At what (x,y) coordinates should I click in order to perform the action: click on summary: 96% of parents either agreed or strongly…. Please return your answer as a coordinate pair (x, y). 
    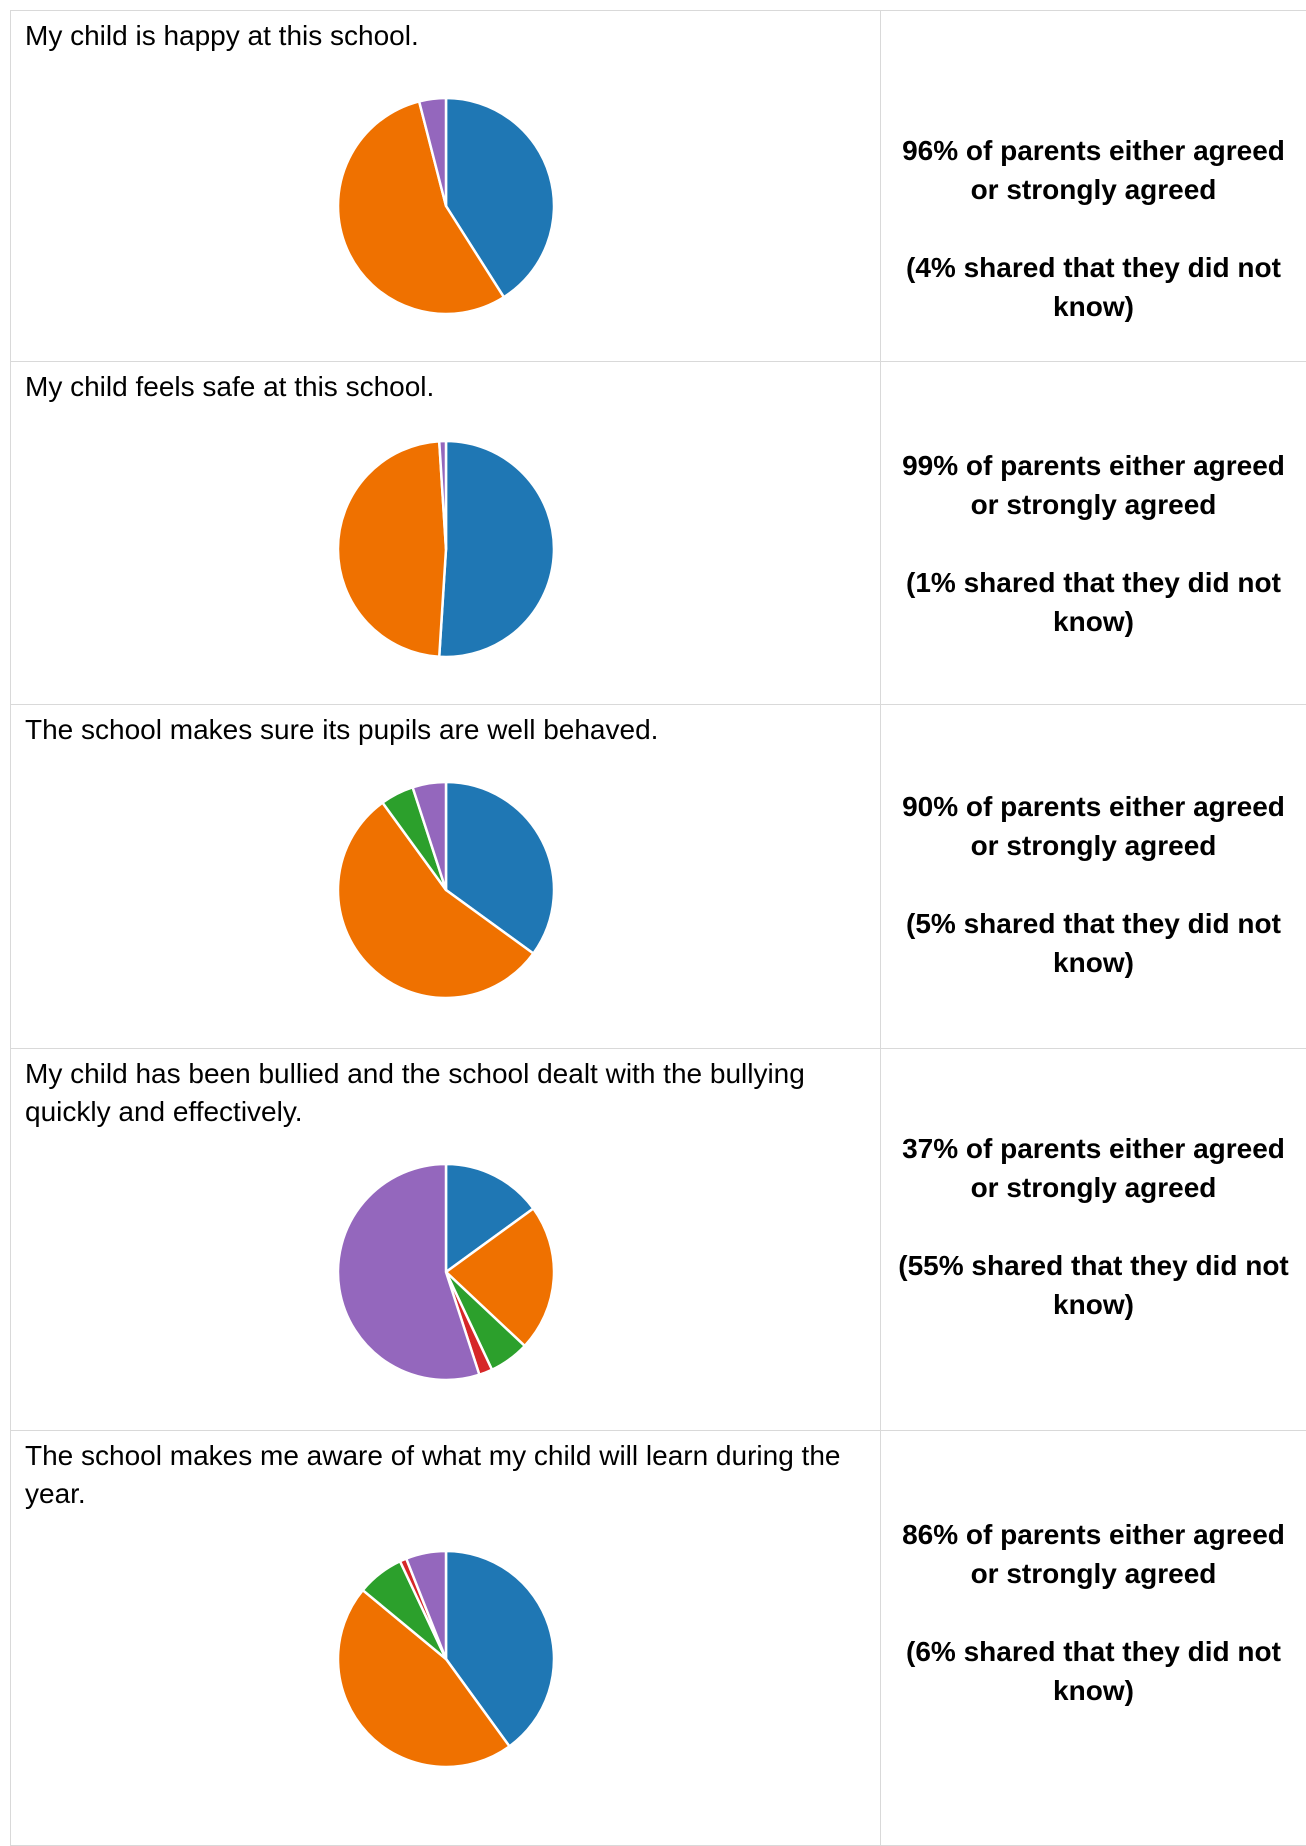
    Looking at the image, I should click on (1093, 228).